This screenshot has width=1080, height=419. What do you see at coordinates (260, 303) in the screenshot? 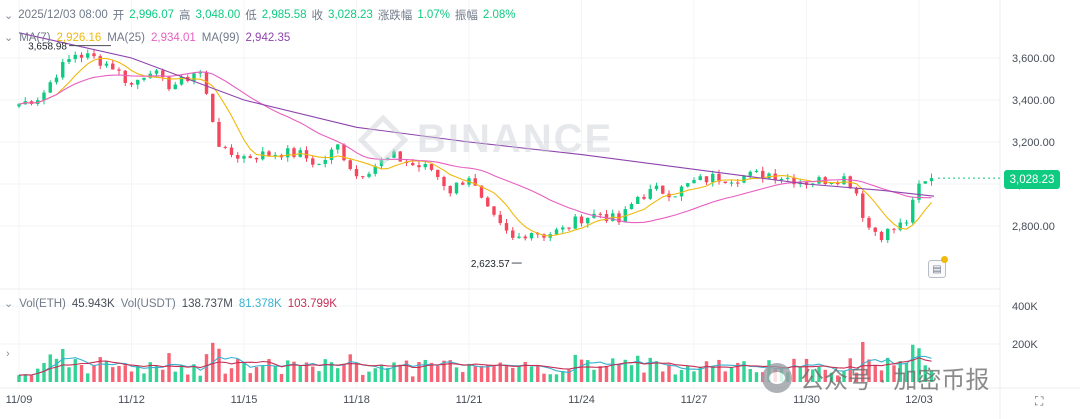
I see `vol-ma1-value: 81.378K` at bounding box center [260, 303].